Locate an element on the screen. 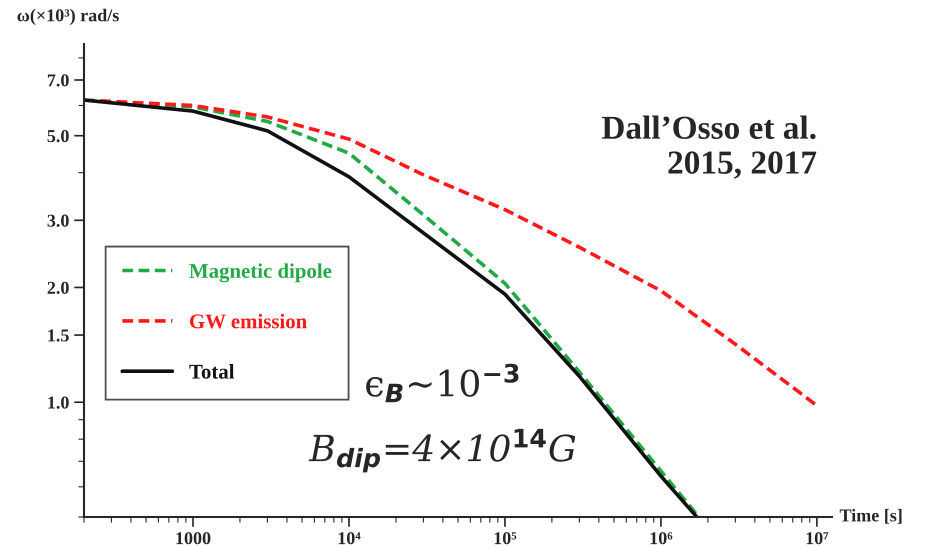 The height and width of the screenshot is (547, 942). y-tick-label: 7.0 is located at coordinates (58, 80).